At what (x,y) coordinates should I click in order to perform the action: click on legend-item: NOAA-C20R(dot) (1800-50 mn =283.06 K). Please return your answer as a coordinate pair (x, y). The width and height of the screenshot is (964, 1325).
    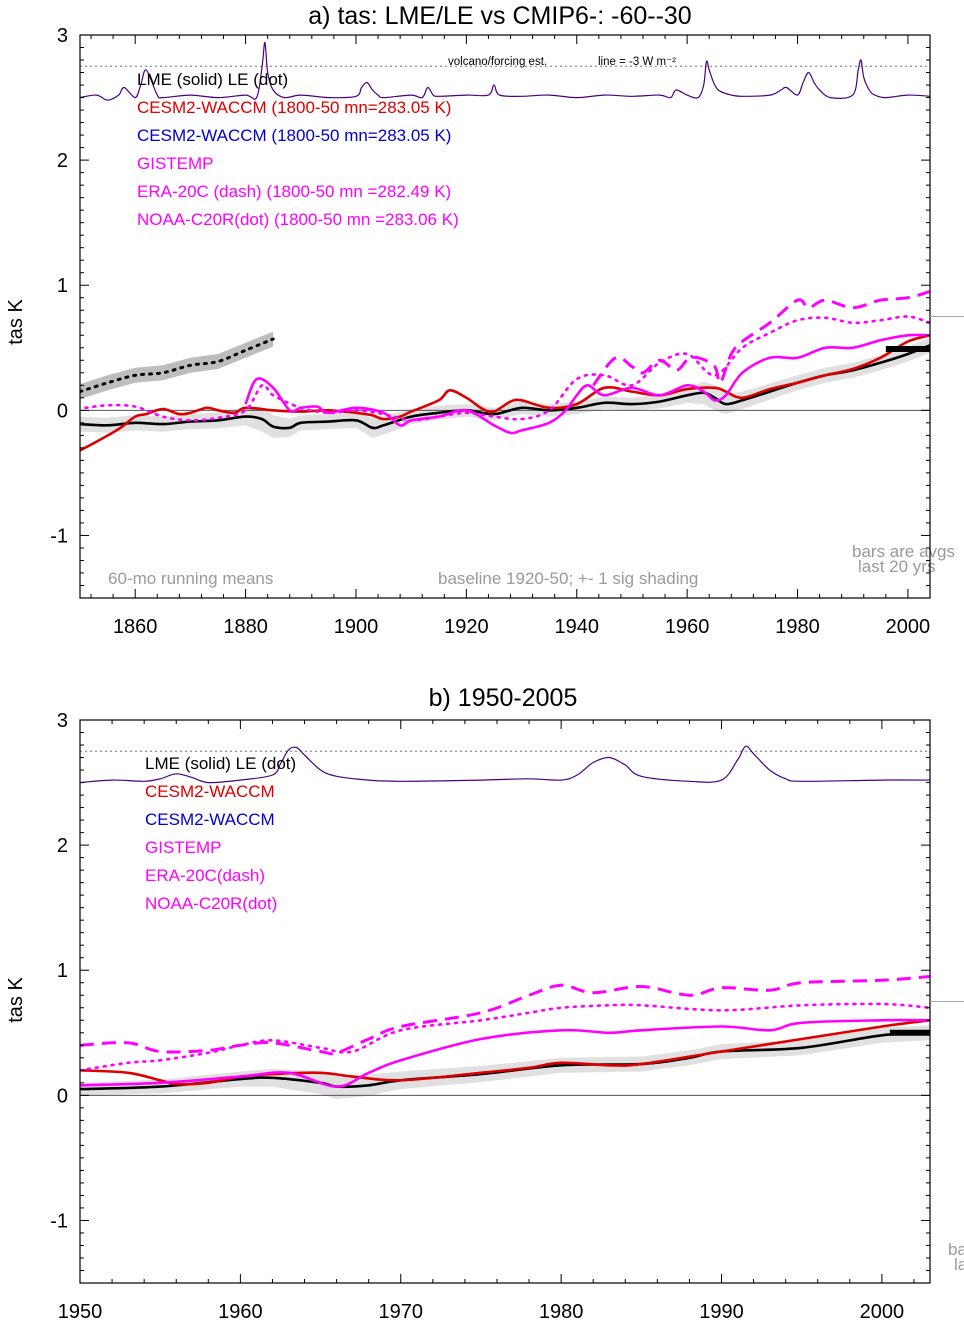
    Looking at the image, I should click on (298, 219).